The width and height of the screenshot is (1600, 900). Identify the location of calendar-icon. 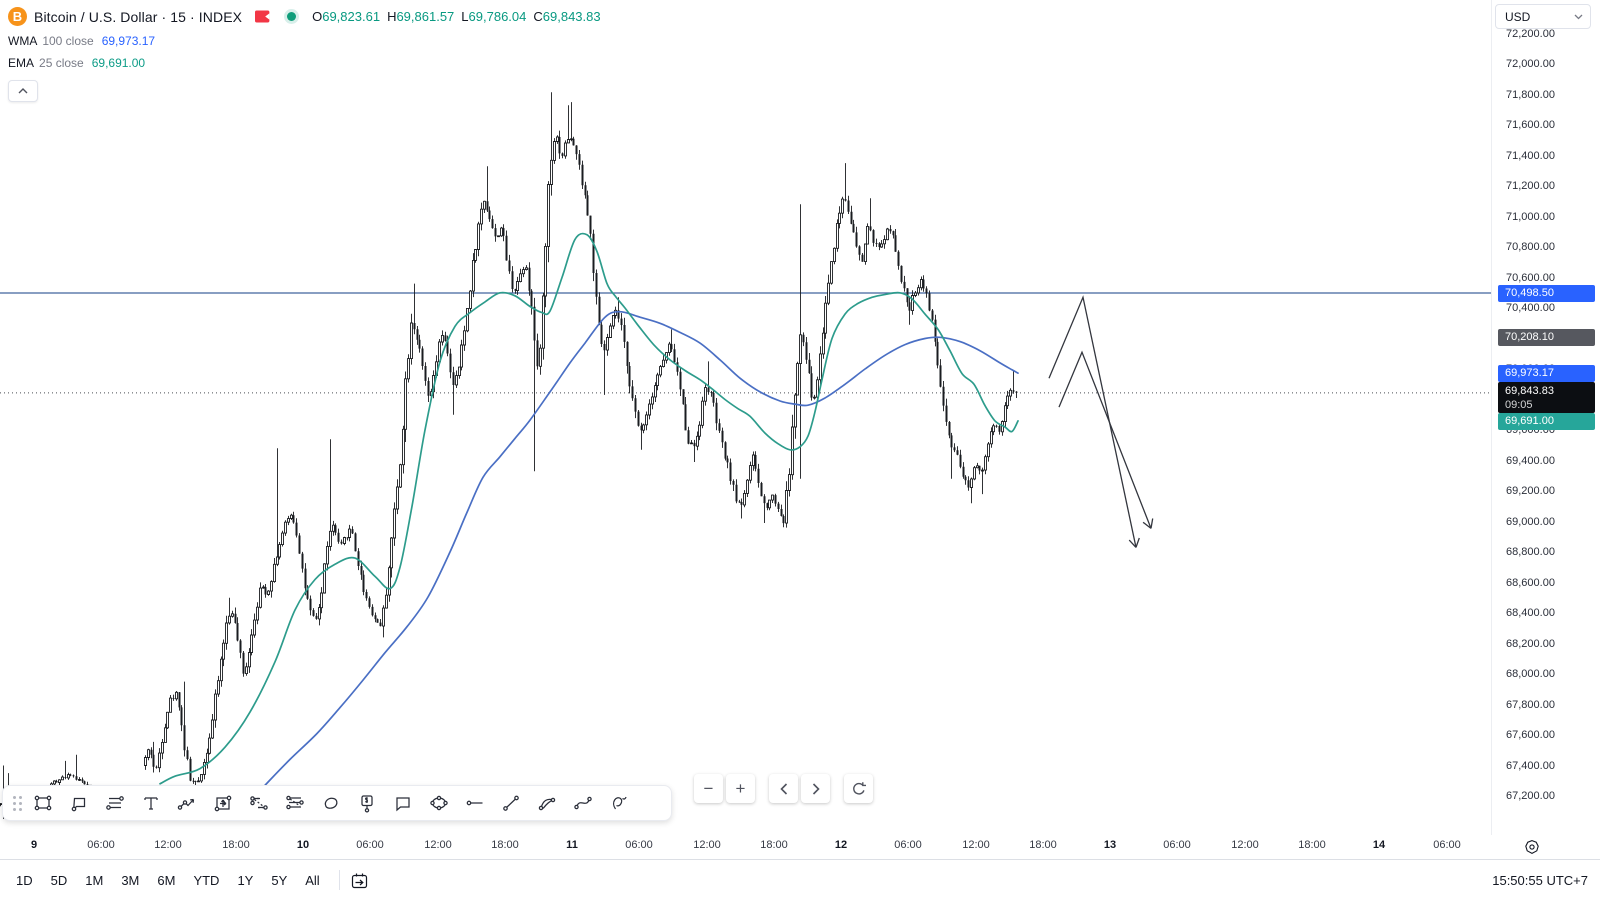
(359, 880).